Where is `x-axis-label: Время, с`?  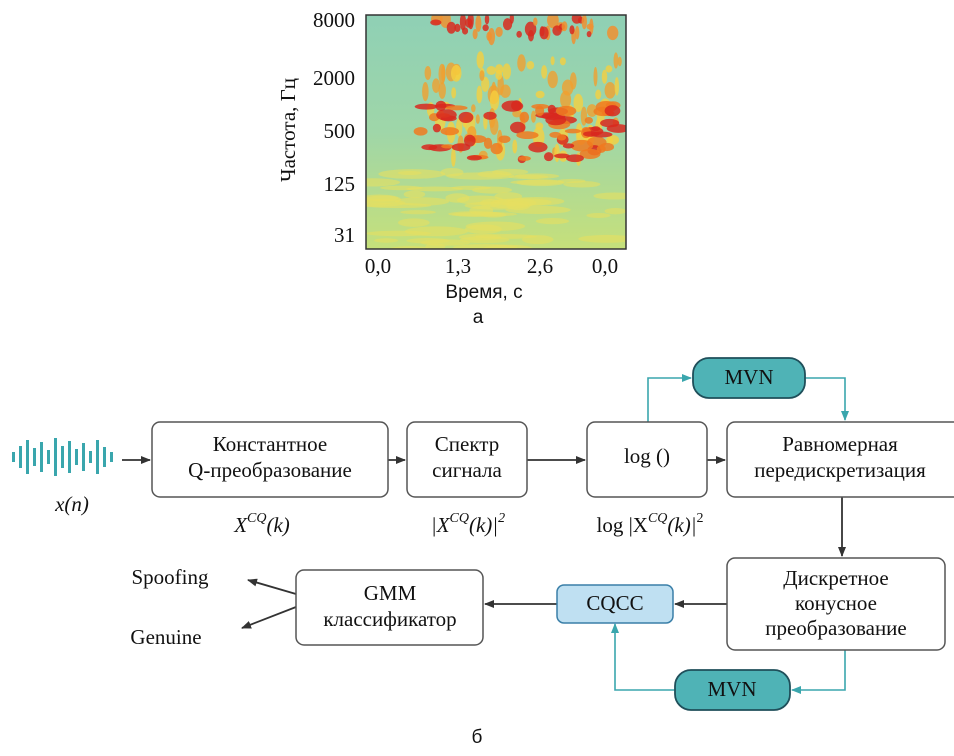 x-axis-label: Время, с is located at coordinates (483, 292).